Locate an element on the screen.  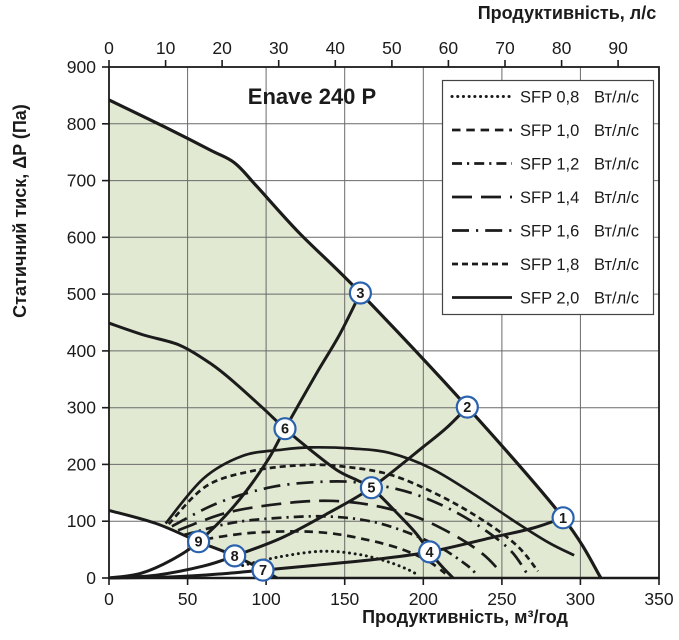
operating-point-number: 9 is located at coordinates (199, 543).